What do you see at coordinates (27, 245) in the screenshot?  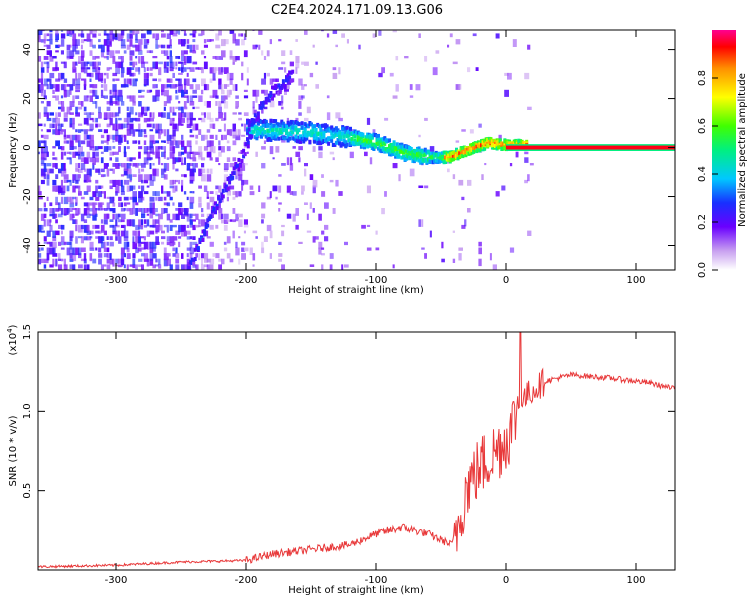 I see `y-tick-label: -40` at bounding box center [27, 245].